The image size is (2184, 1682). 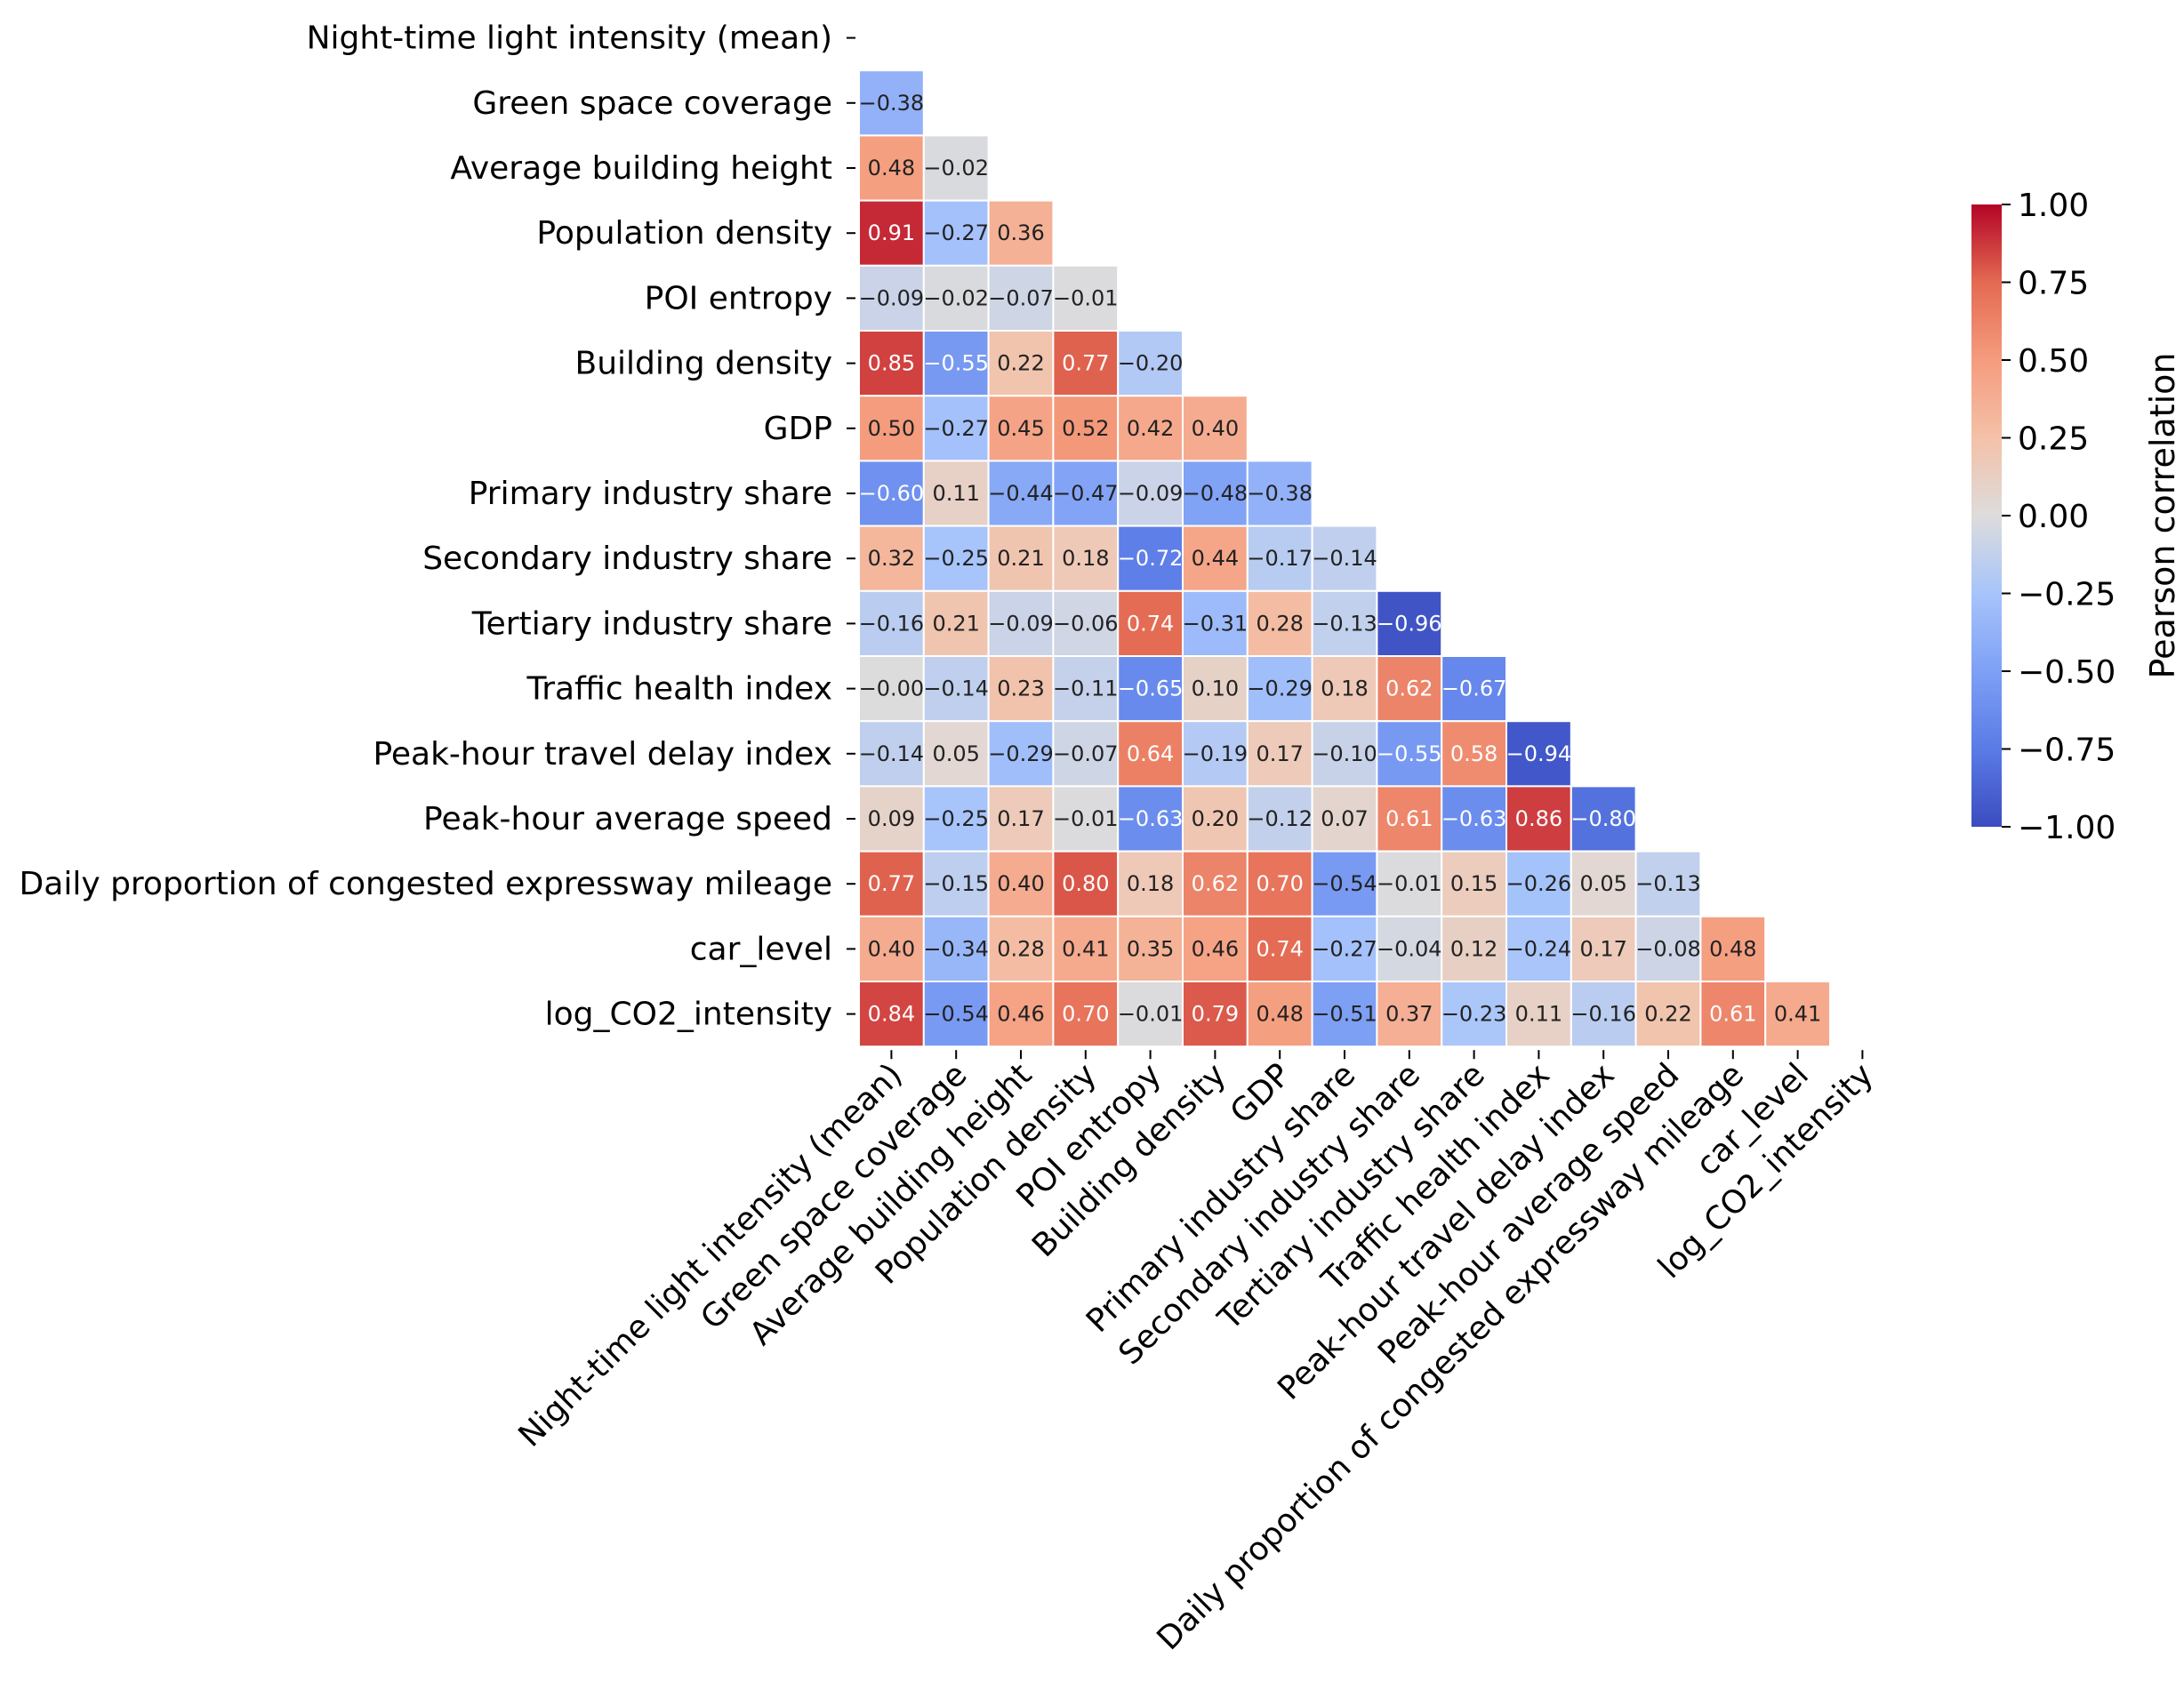 I want to click on cell-value-label: −0.02, so click(x=956, y=168).